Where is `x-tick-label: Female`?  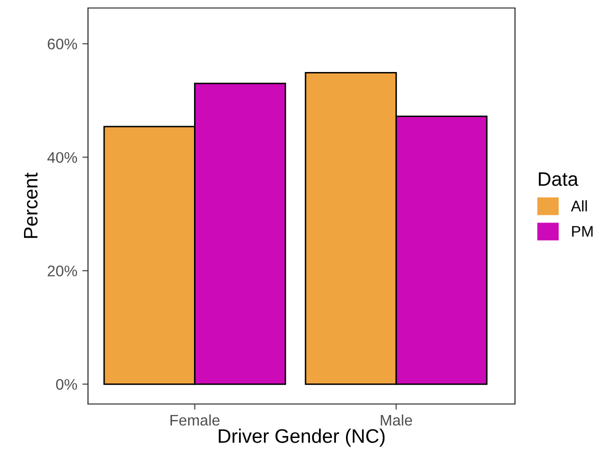
x-tick-label: Female is located at coordinates (195, 420).